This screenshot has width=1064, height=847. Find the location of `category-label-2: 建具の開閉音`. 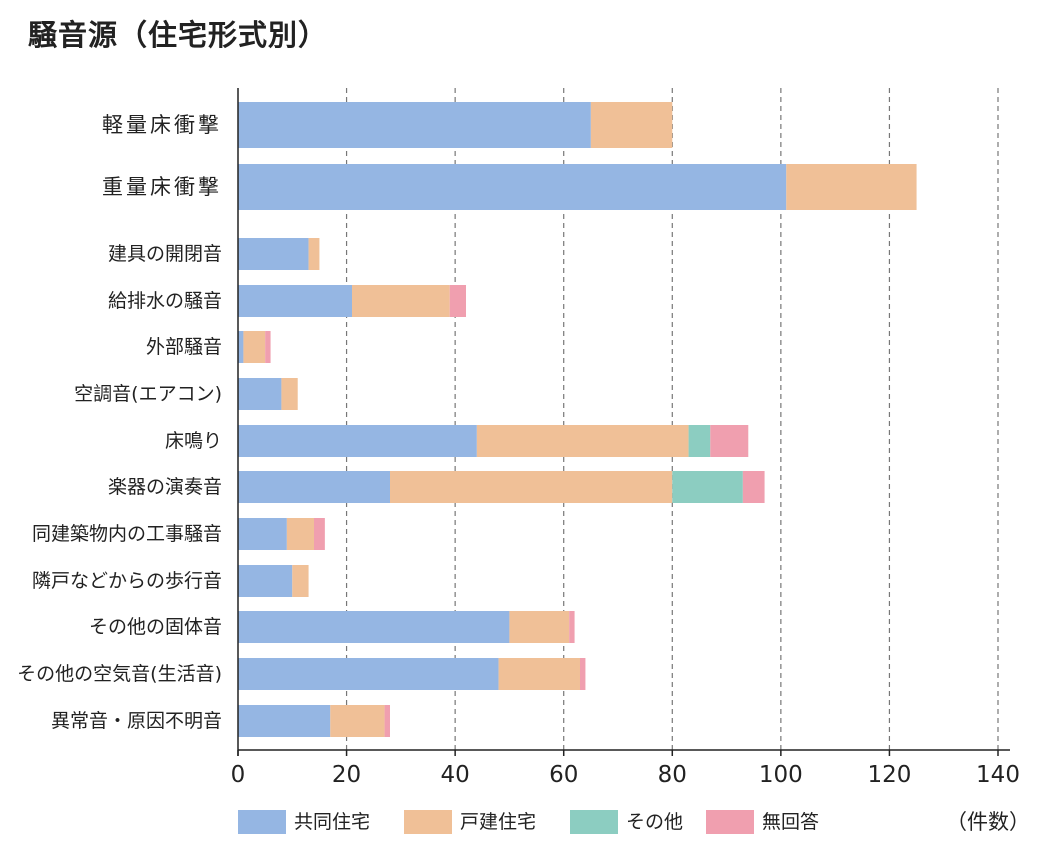

category-label-2: 建具の開閉音 is located at coordinates (165, 254).